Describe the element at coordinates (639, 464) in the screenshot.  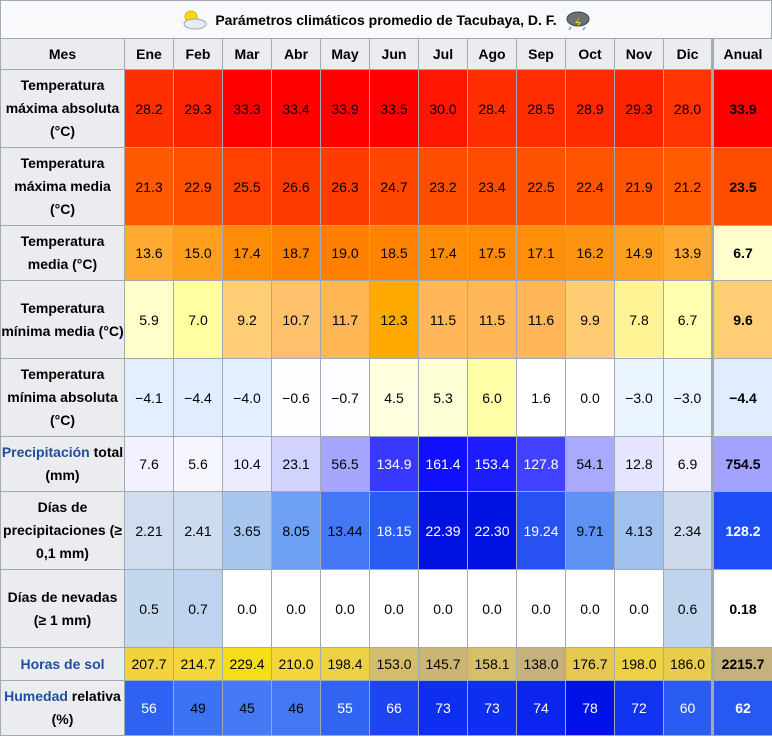
I see `month-cell: 12.8` at that location.